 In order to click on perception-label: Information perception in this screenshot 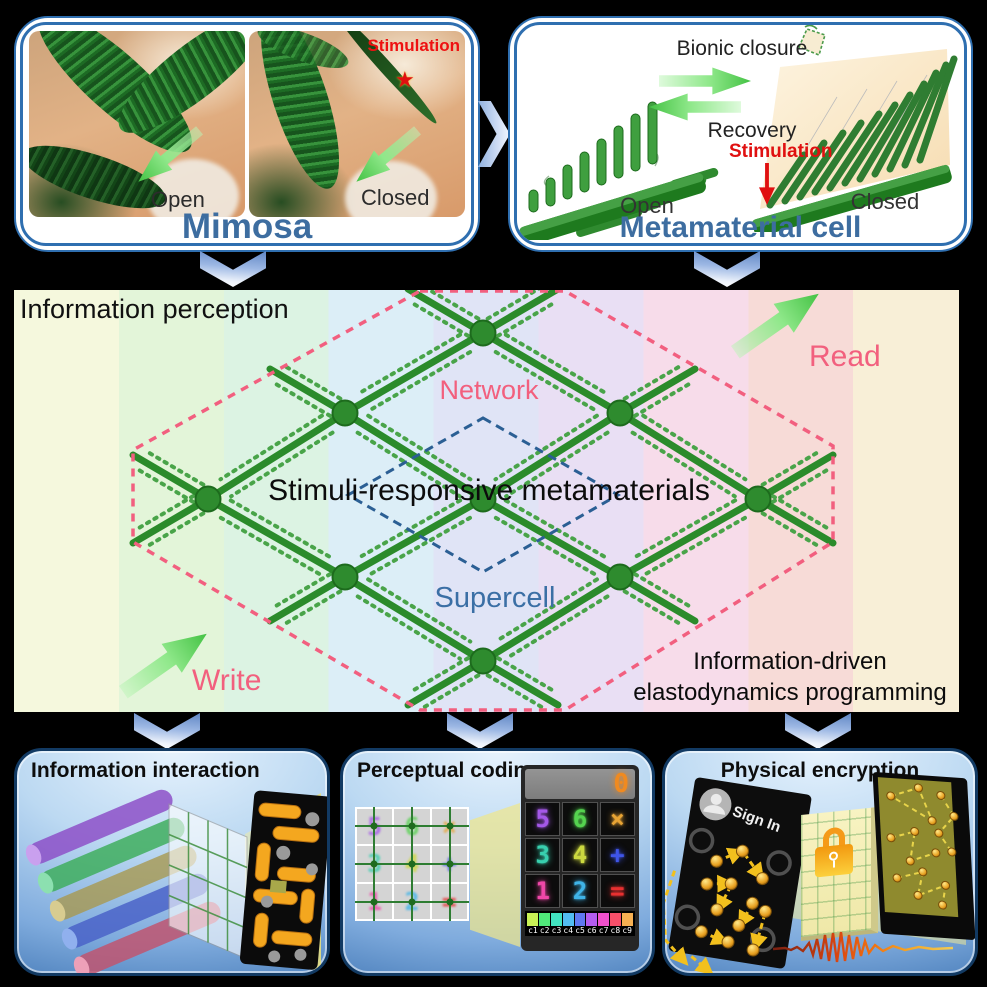, I will do `click(154, 309)`.